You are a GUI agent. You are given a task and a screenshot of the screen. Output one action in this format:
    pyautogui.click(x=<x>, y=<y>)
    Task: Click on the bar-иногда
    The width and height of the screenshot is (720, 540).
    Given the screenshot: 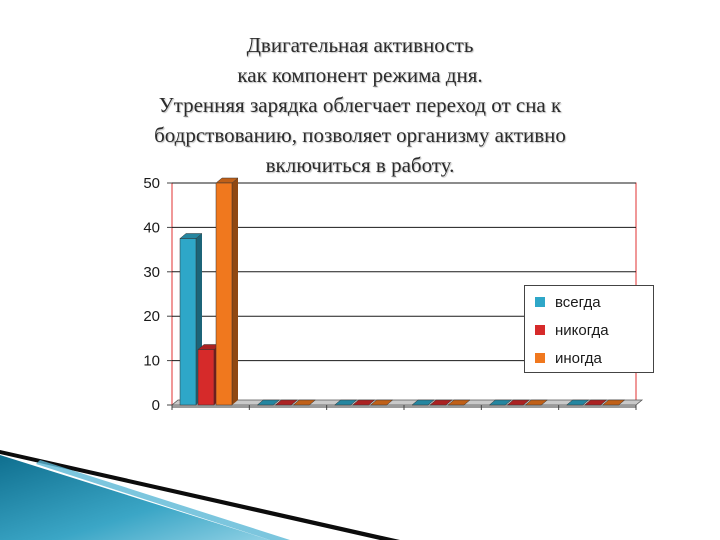 What is the action you would take?
    pyautogui.click(x=224, y=294)
    